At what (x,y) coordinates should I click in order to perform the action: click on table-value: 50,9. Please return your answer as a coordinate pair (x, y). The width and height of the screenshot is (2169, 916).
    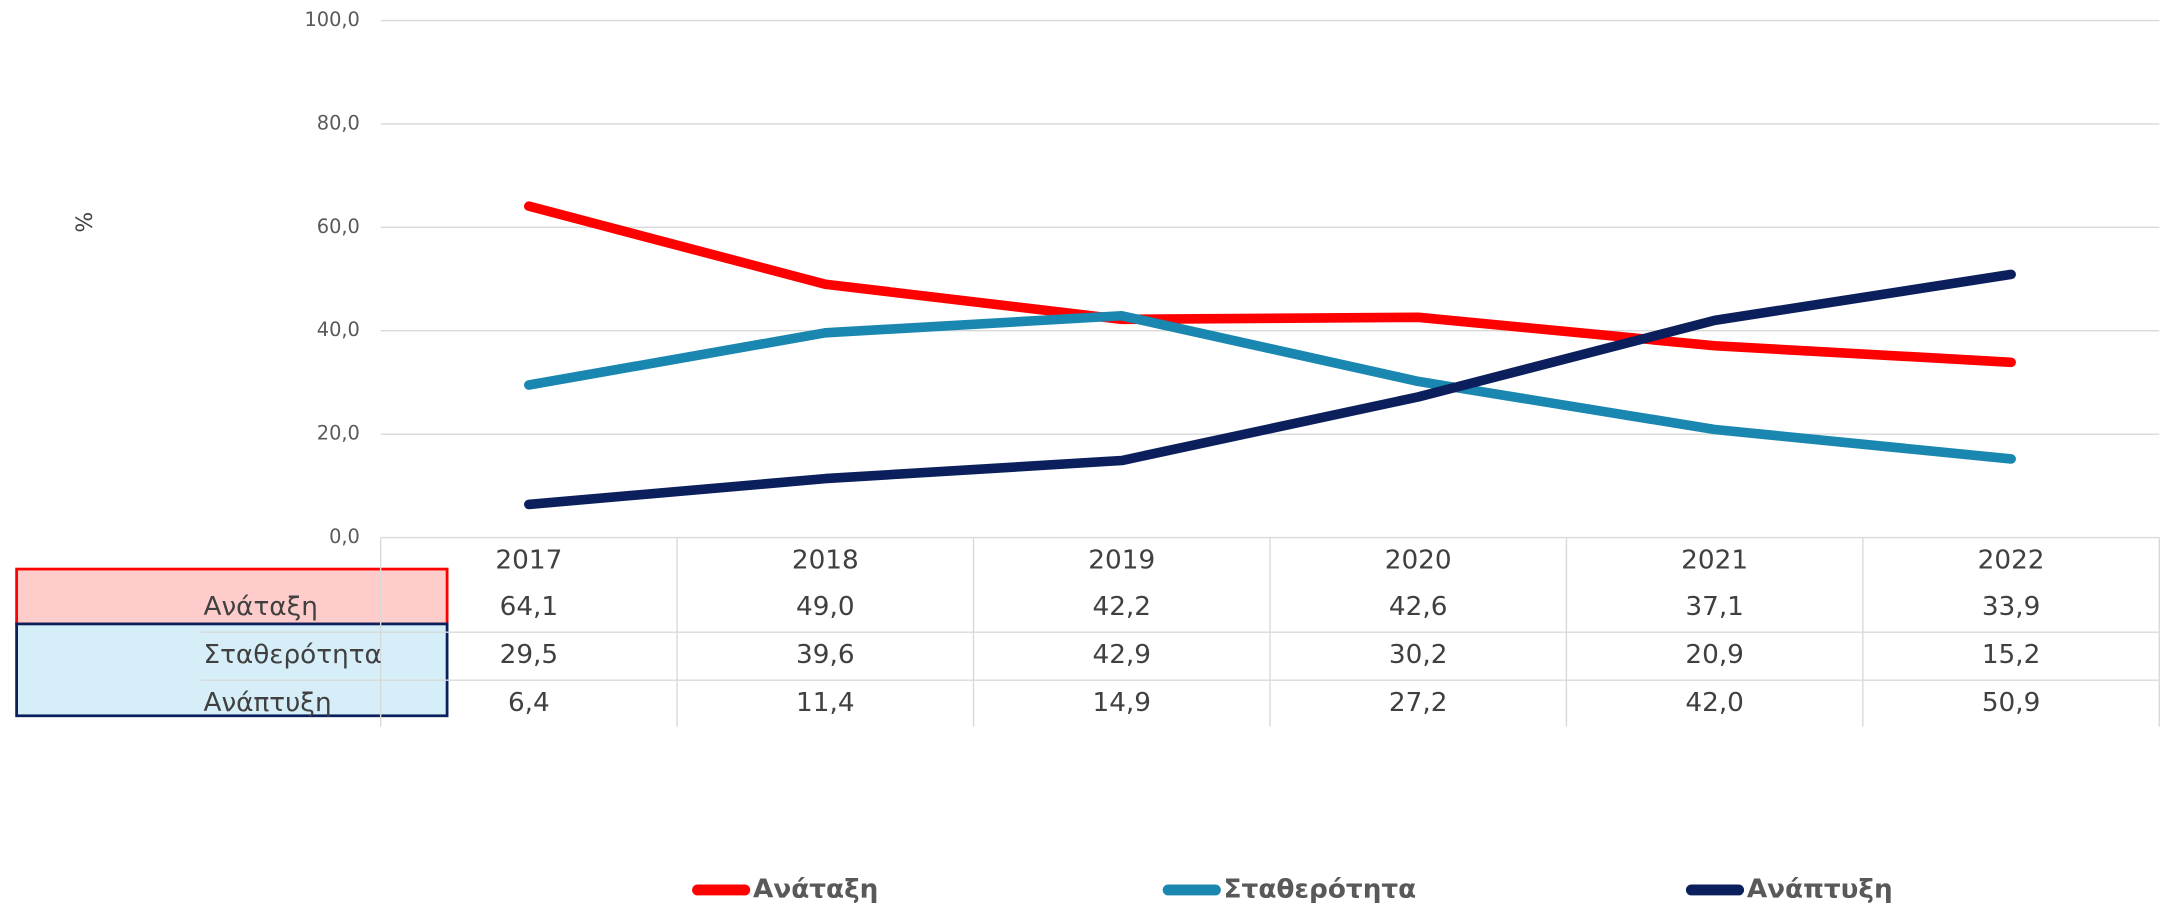
    Looking at the image, I should click on (2011, 703).